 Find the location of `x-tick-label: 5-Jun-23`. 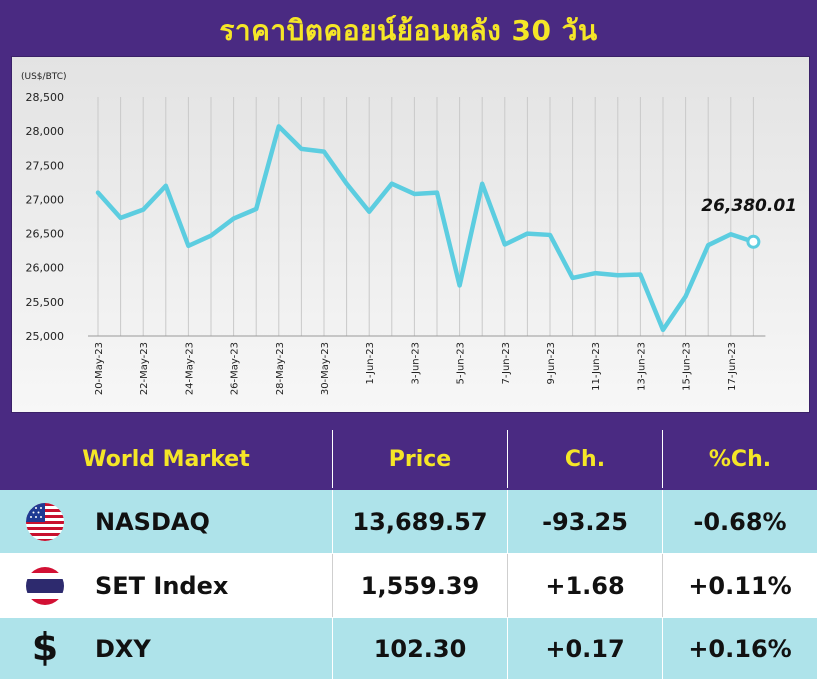

x-tick-label: 5-Jun-23 is located at coordinates (461, 363).